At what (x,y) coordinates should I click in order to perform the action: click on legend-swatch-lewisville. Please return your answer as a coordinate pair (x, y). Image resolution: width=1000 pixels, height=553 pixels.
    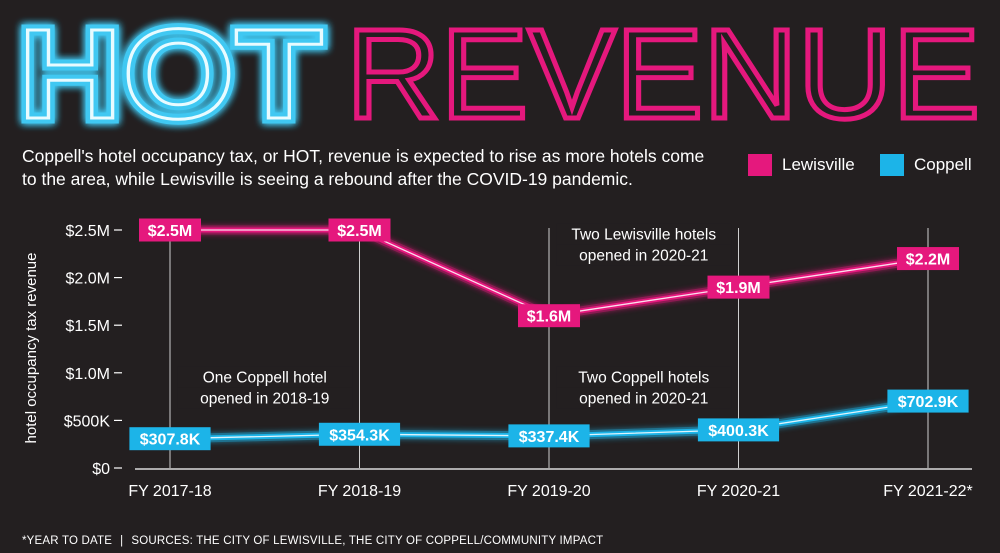
    Looking at the image, I should click on (760, 165).